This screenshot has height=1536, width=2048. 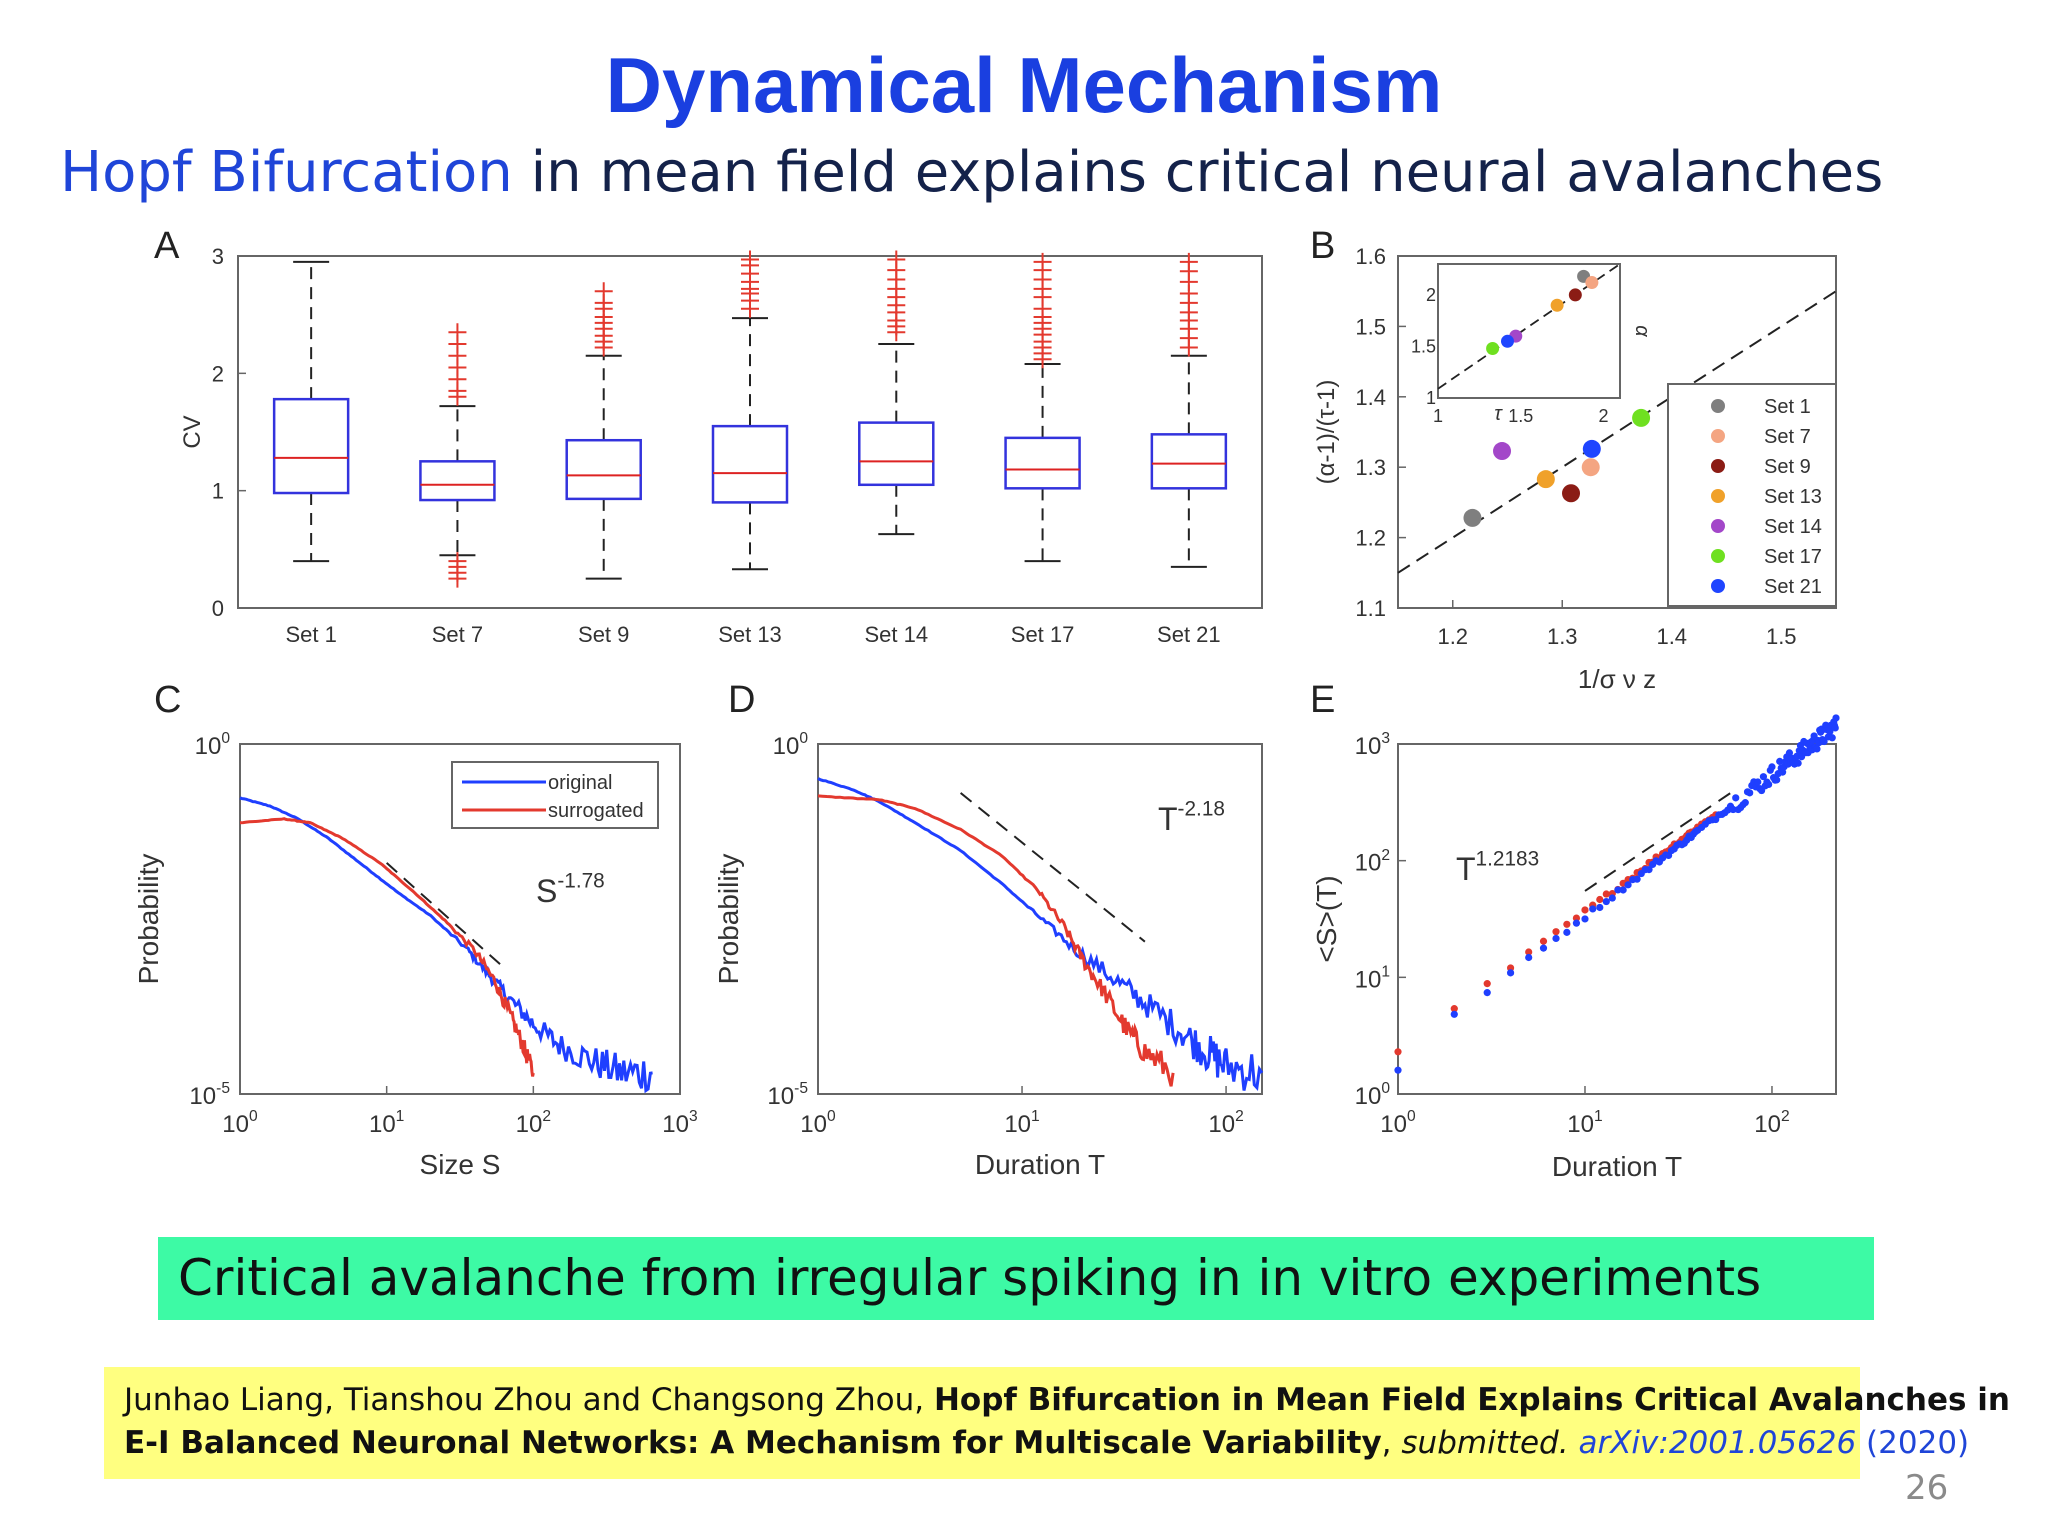 What do you see at coordinates (1024, 85) in the screenshot?
I see `slide-title: Dynamical Mechanism` at bounding box center [1024, 85].